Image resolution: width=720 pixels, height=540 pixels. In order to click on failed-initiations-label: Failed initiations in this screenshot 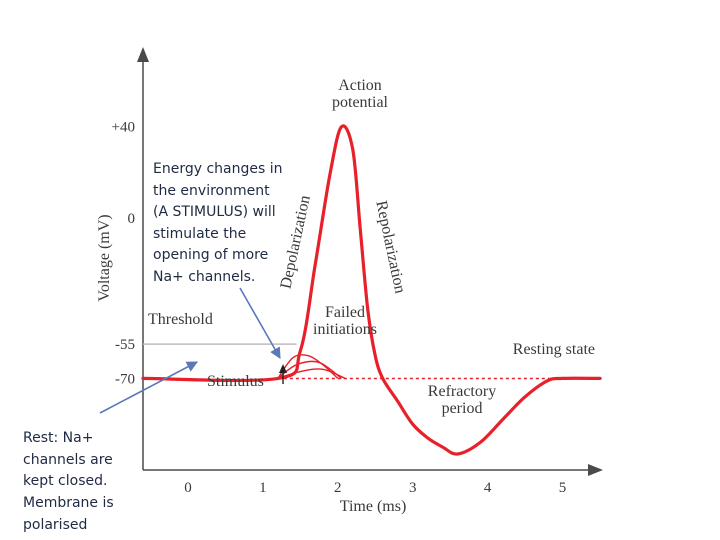, I will do `click(345, 321)`.